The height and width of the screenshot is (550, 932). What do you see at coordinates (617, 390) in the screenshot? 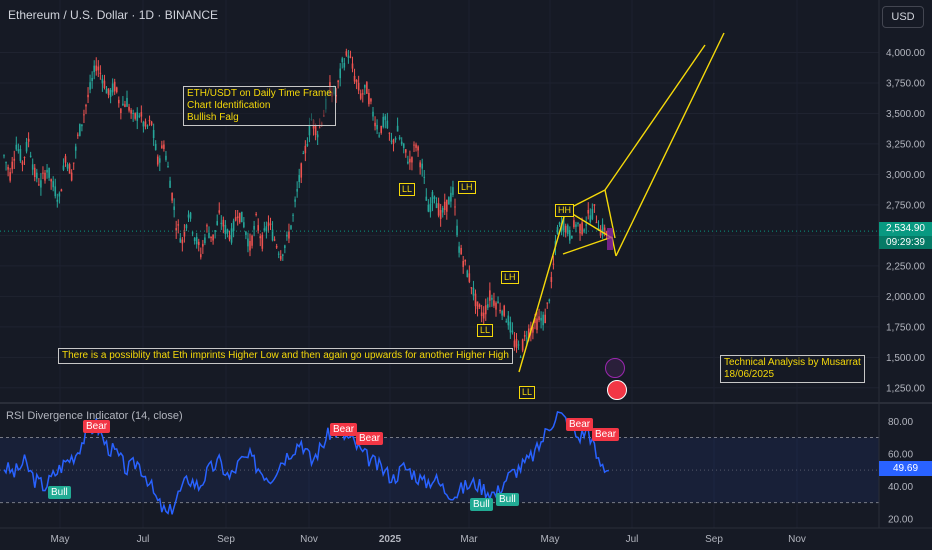
I see `flag-icon` at bounding box center [617, 390].